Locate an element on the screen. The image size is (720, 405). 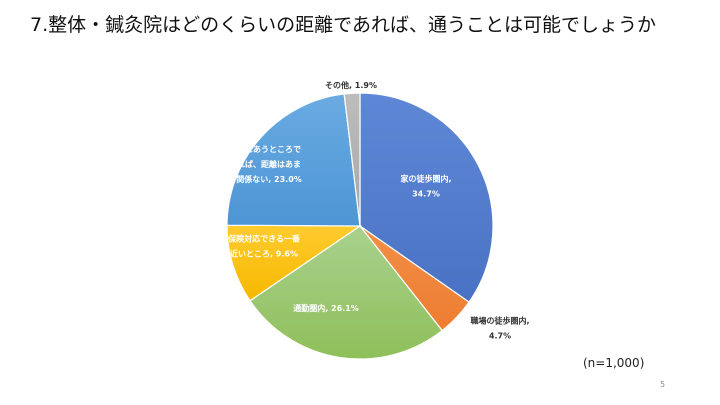
slice-label-2: 通勤圏内, 26.1% is located at coordinates (326, 308).